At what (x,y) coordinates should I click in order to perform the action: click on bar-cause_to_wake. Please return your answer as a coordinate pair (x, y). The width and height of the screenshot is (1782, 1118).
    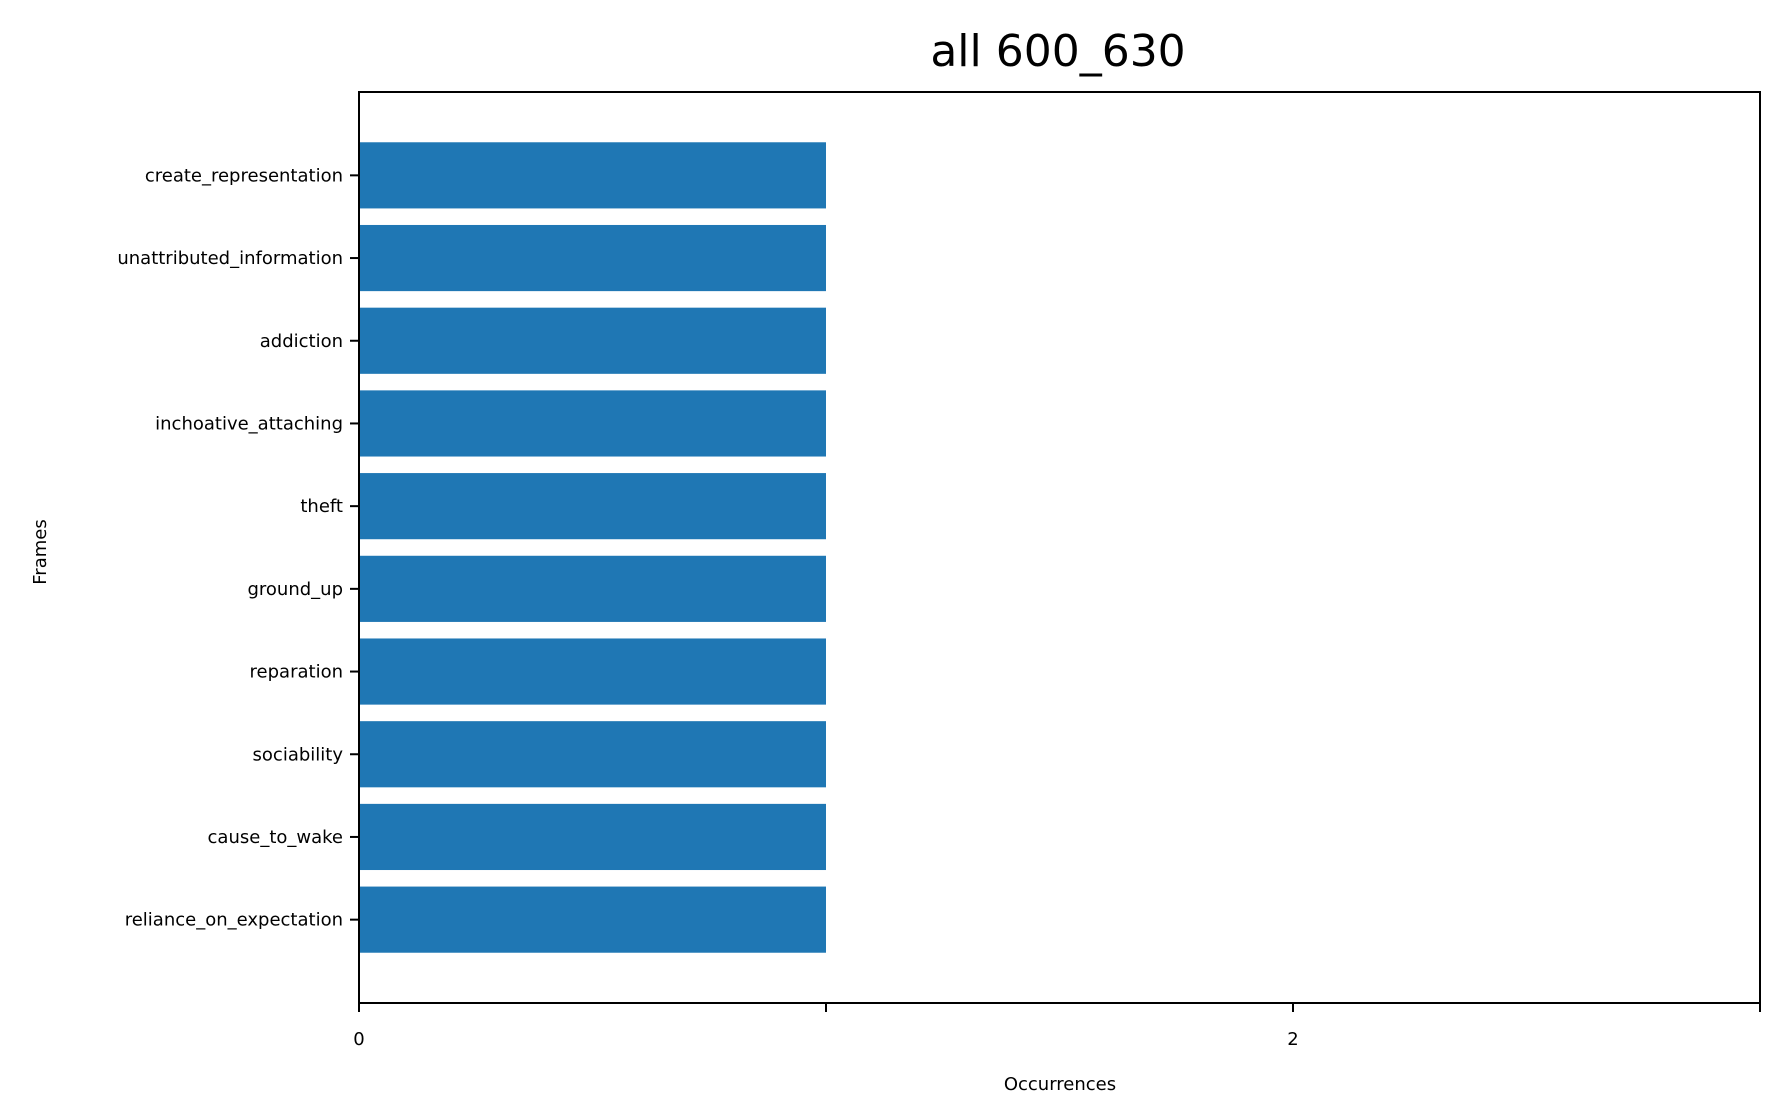
    Looking at the image, I should click on (592, 837).